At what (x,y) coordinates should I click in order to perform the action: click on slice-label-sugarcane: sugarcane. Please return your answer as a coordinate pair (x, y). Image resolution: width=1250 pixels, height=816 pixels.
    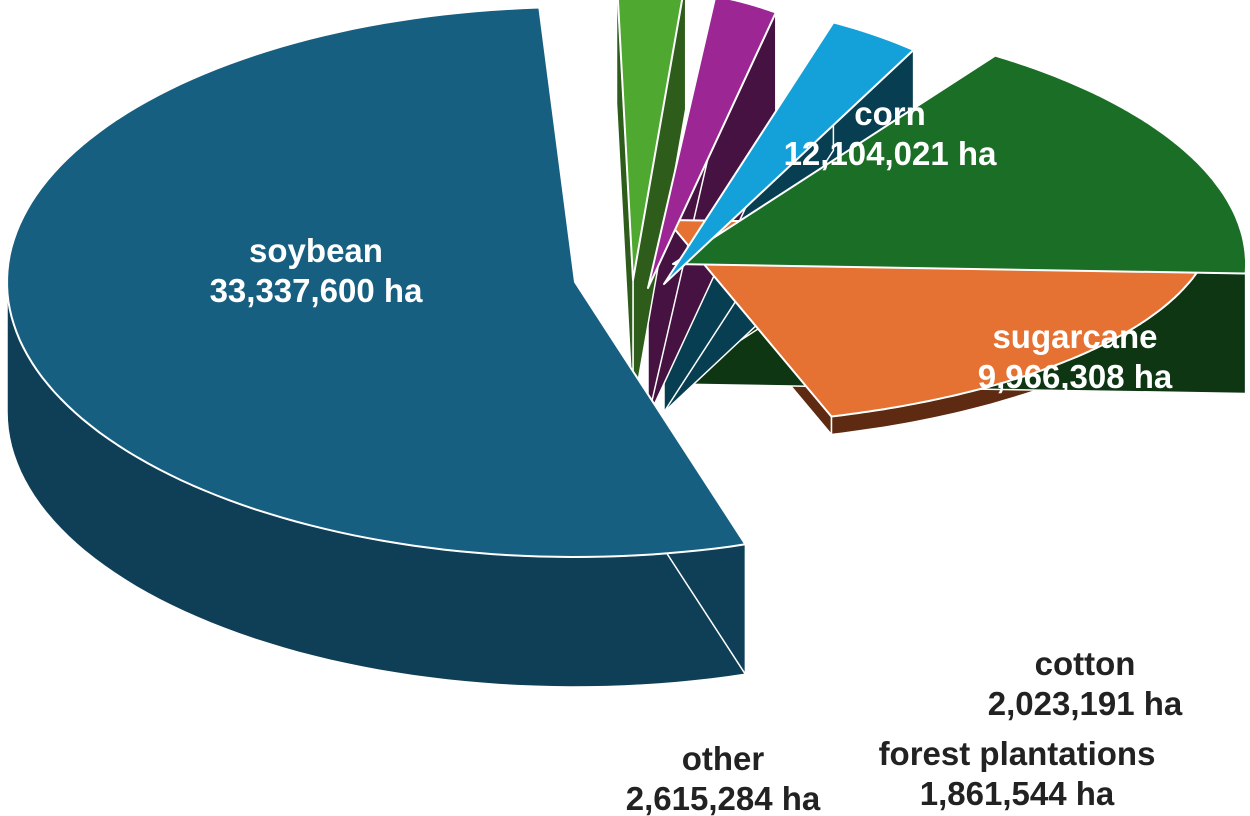
    Looking at the image, I should click on (1074, 336).